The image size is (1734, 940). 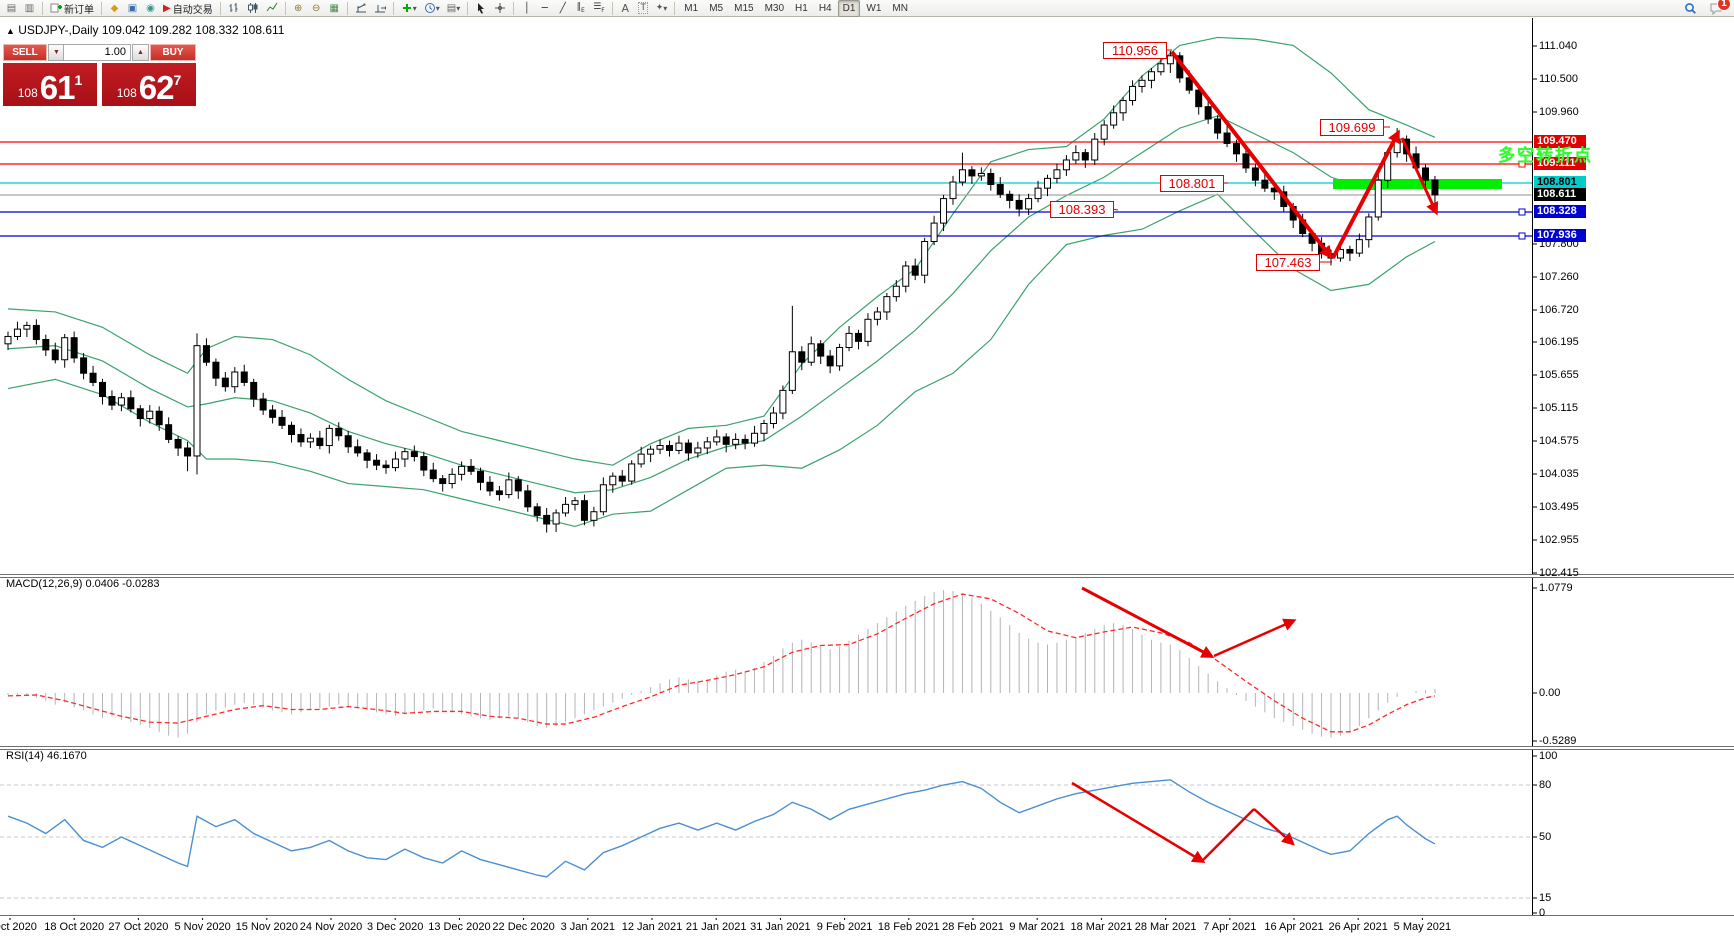 What do you see at coordinates (1556, 588) in the screenshot?
I see `macd-axis-label: 1.0779` at bounding box center [1556, 588].